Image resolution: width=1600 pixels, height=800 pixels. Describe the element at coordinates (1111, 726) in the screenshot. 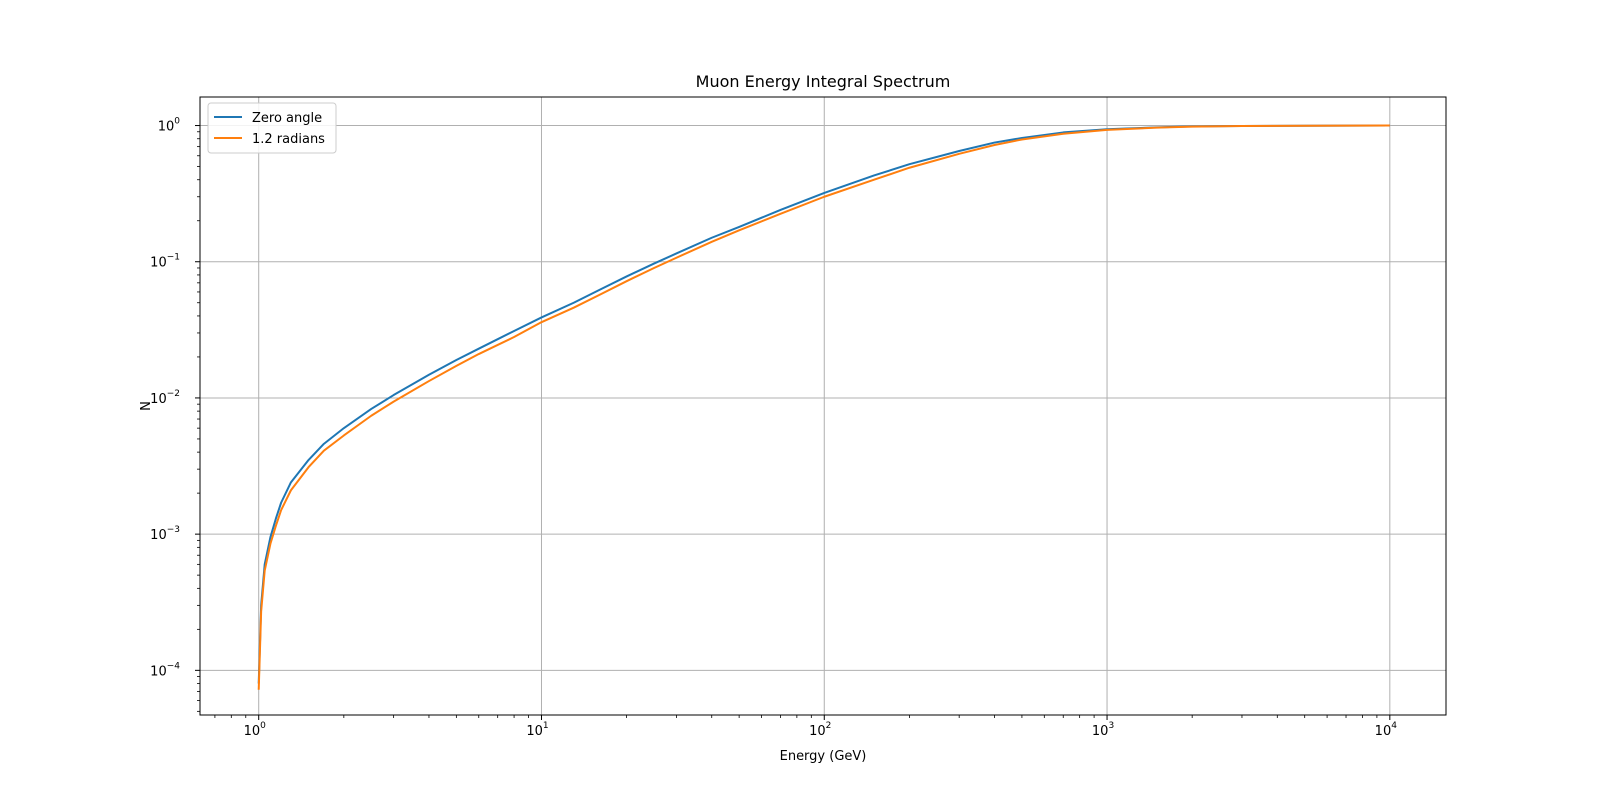

I see `x-tick-exponent: 3` at that location.